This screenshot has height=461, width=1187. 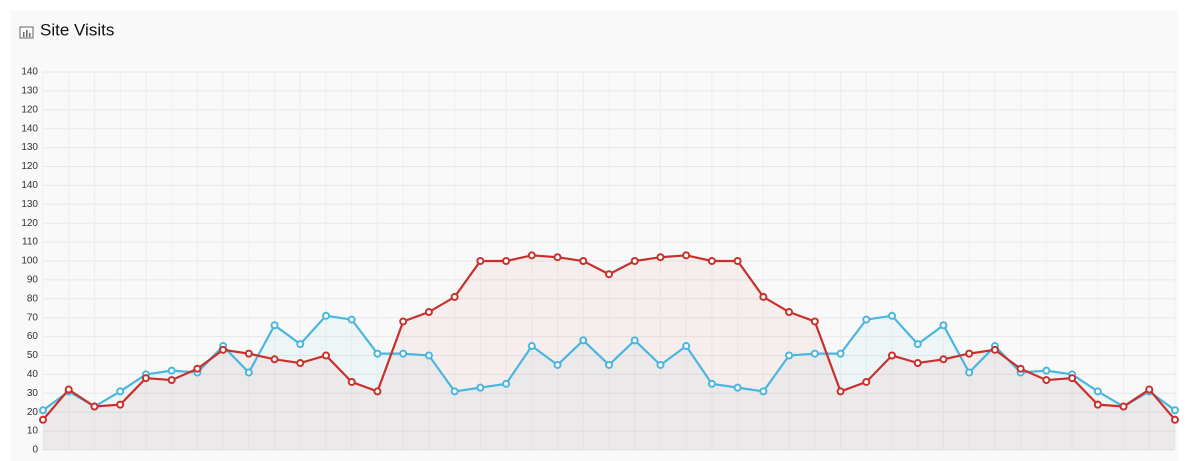 What do you see at coordinates (33, 298) in the screenshot?
I see `y-tick-label: 80` at bounding box center [33, 298].